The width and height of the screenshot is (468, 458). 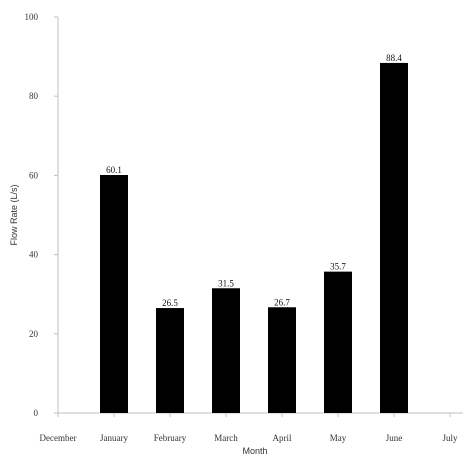 What do you see at coordinates (170, 303) in the screenshot?
I see `data-label-february: 26.5` at bounding box center [170, 303].